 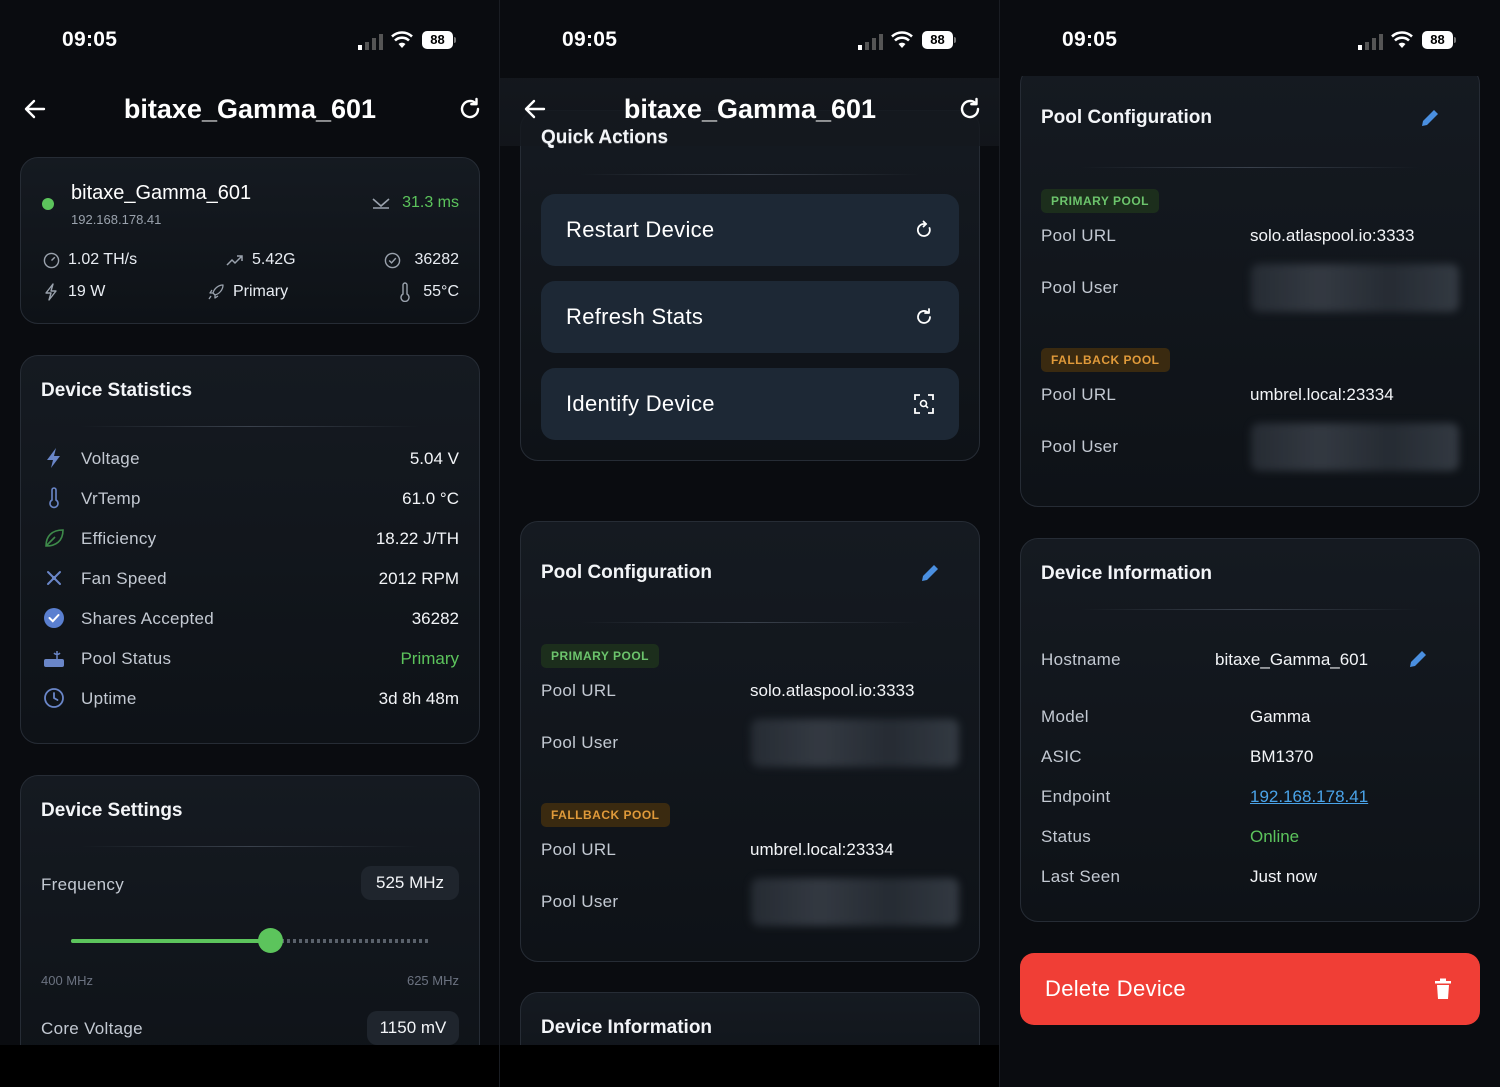 I want to click on router-icon, so click(x=54, y=659).